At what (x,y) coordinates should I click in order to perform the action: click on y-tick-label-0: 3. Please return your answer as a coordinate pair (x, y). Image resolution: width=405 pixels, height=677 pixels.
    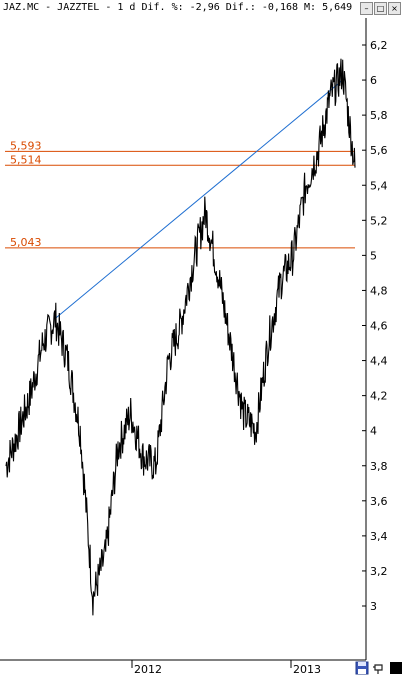
    Looking at the image, I should click on (373, 606).